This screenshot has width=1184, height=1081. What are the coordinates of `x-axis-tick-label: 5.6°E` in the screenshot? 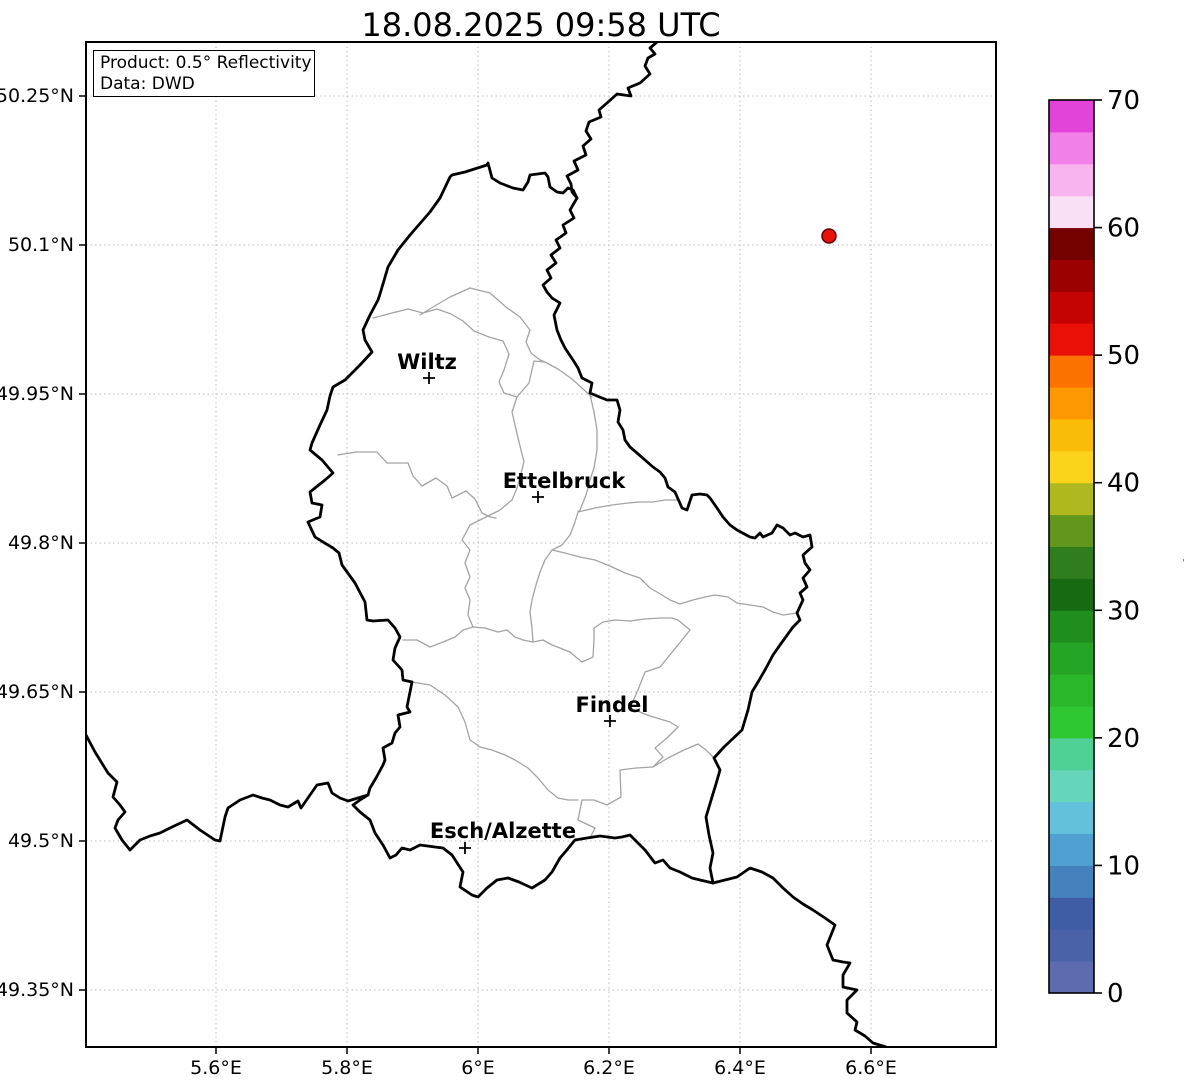 It's located at (216, 1068).